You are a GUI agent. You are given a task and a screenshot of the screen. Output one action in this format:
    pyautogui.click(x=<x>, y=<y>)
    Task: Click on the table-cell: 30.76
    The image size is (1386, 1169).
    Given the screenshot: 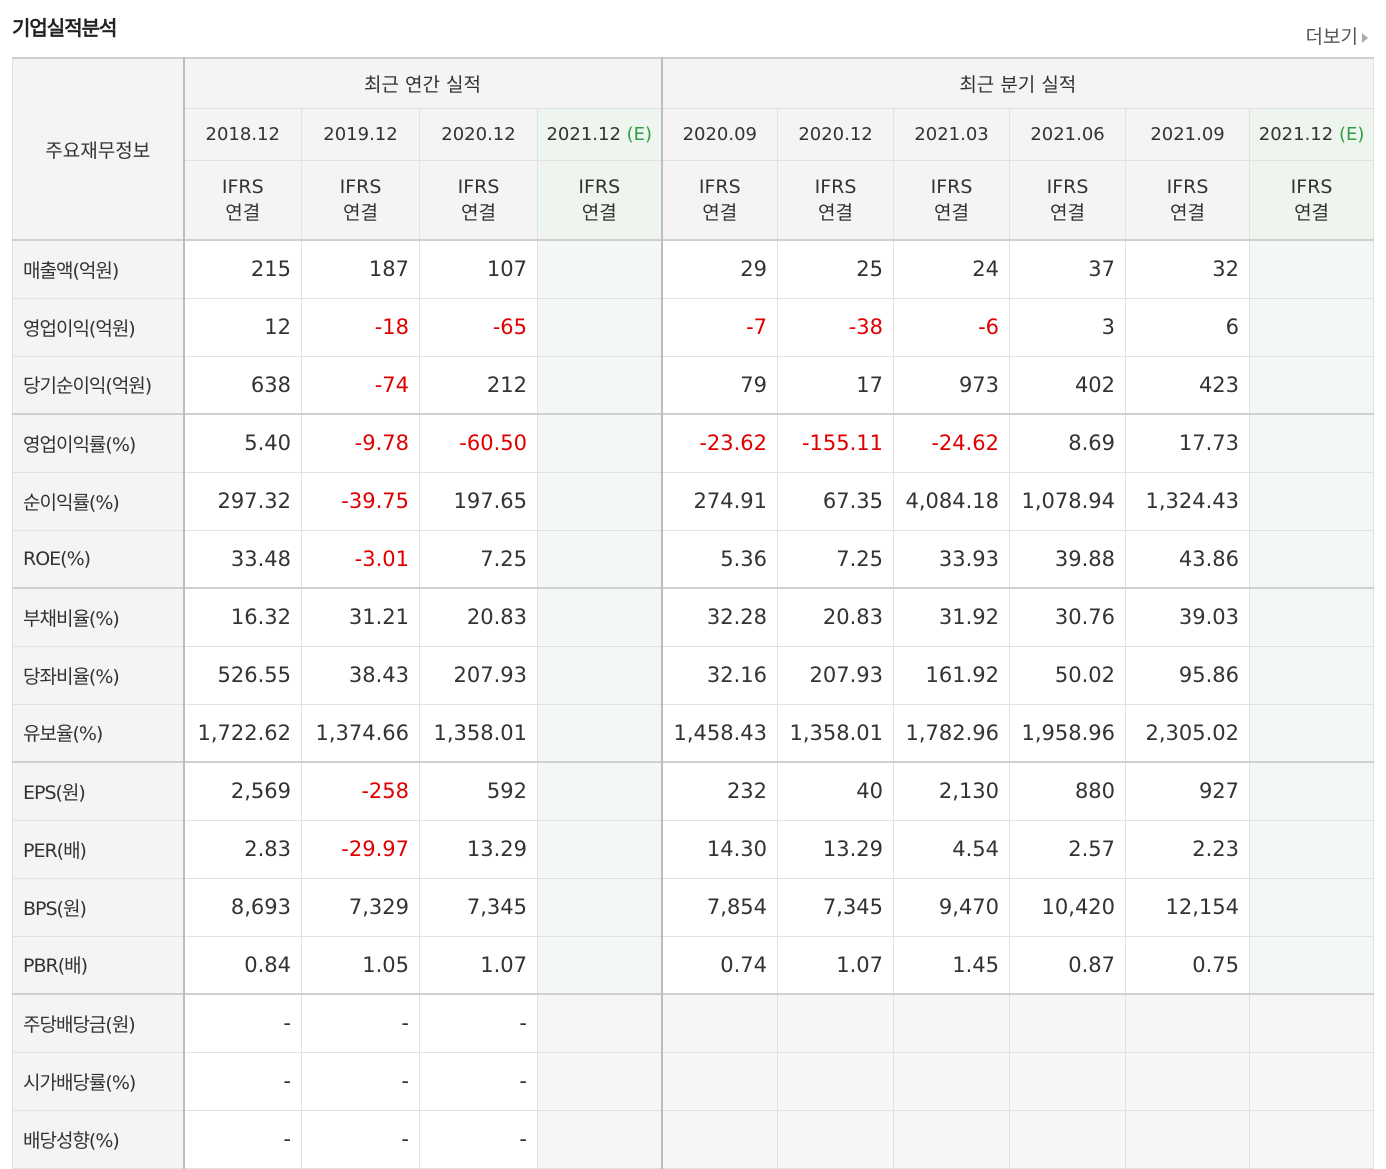 What is the action you would take?
    pyautogui.click(x=1068, y=617)
    